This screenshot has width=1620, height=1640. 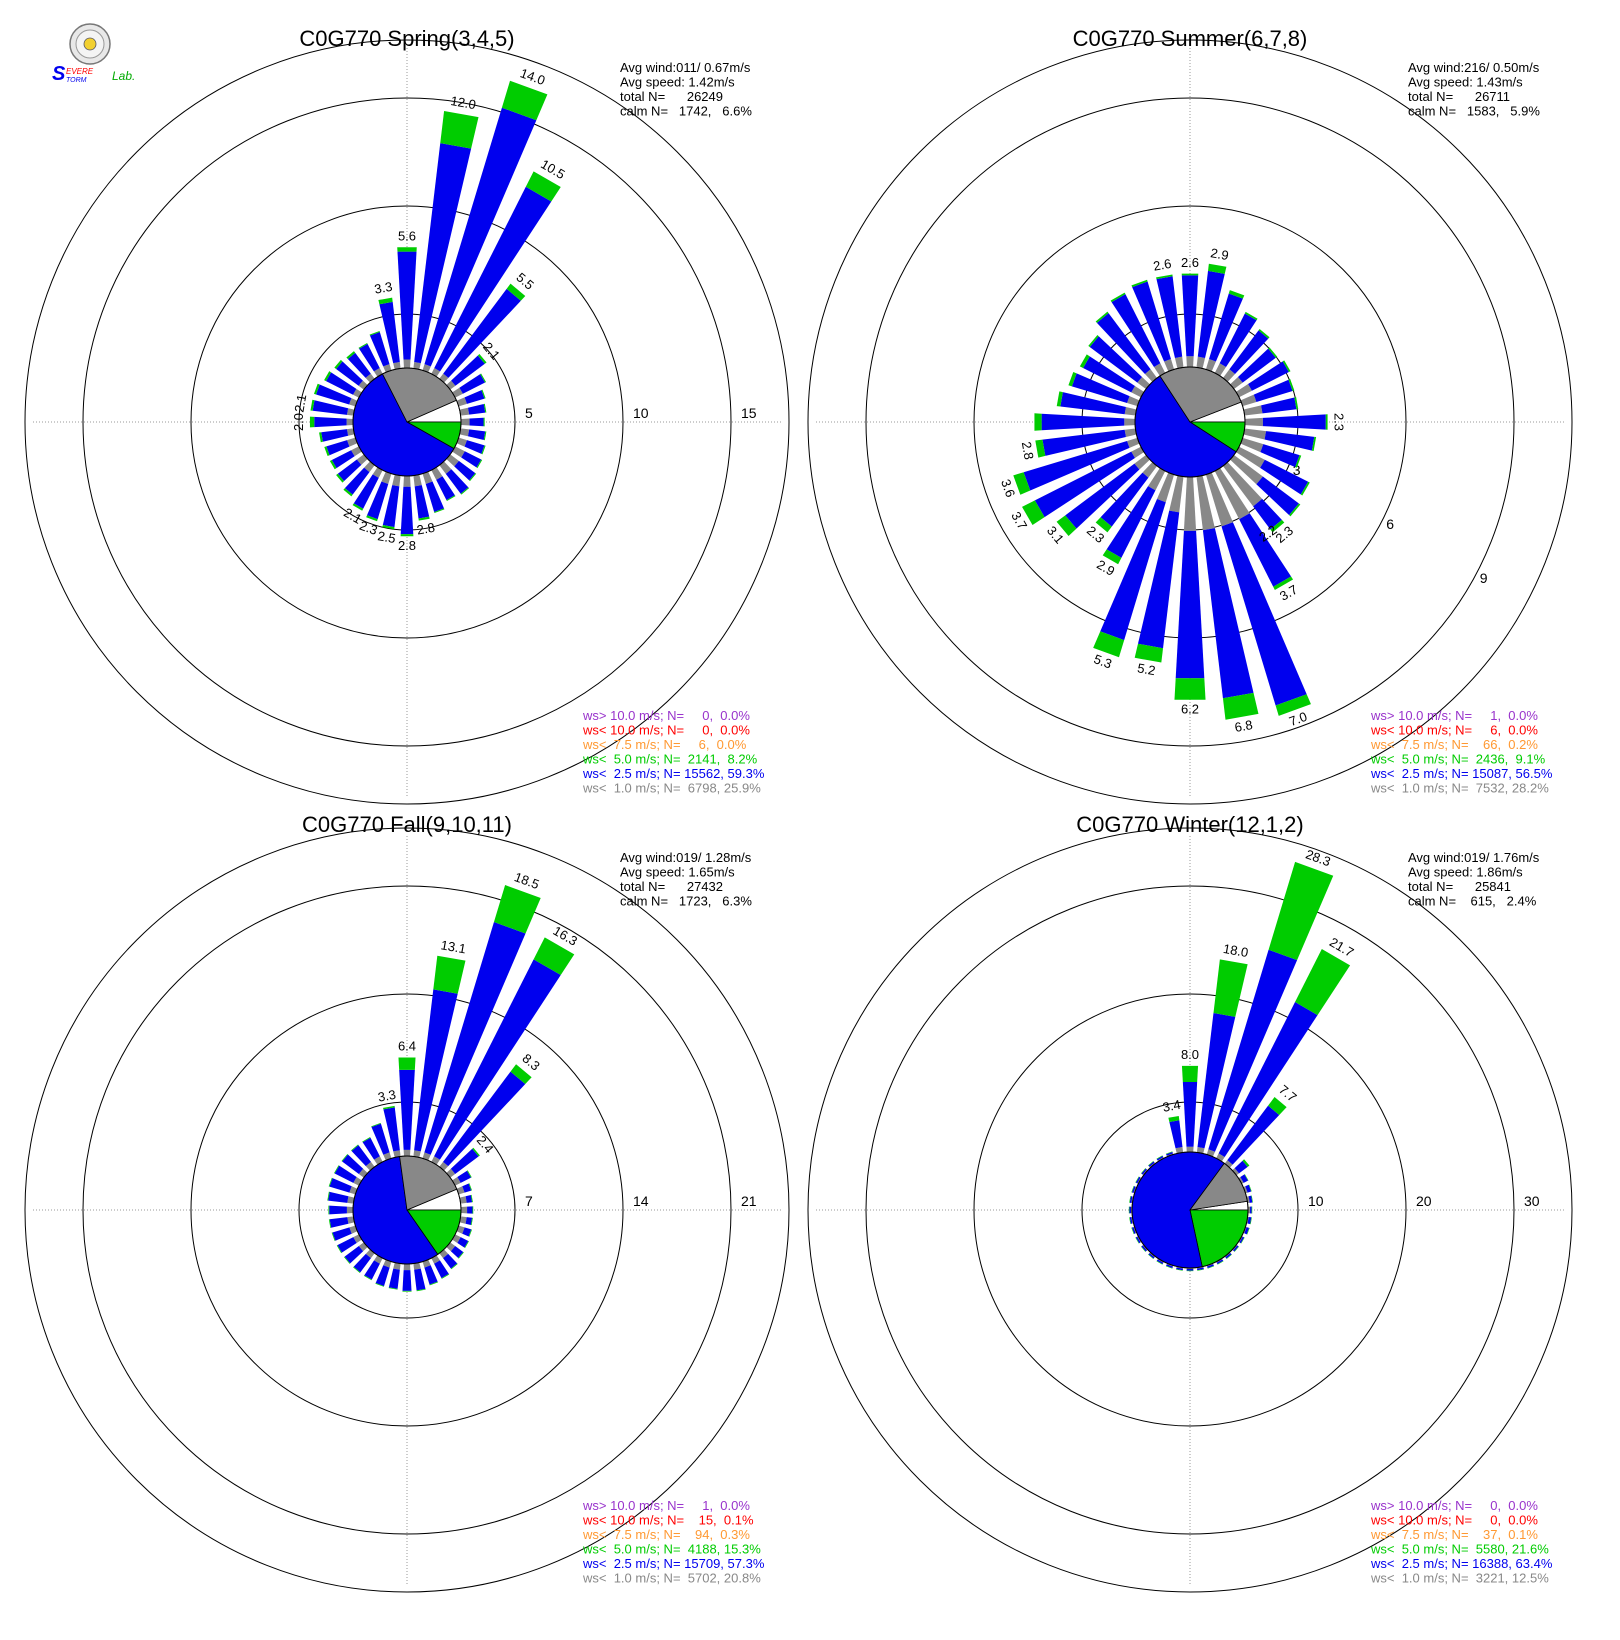 I want to click on ring-label: 6, so click(x=1390, y=524).